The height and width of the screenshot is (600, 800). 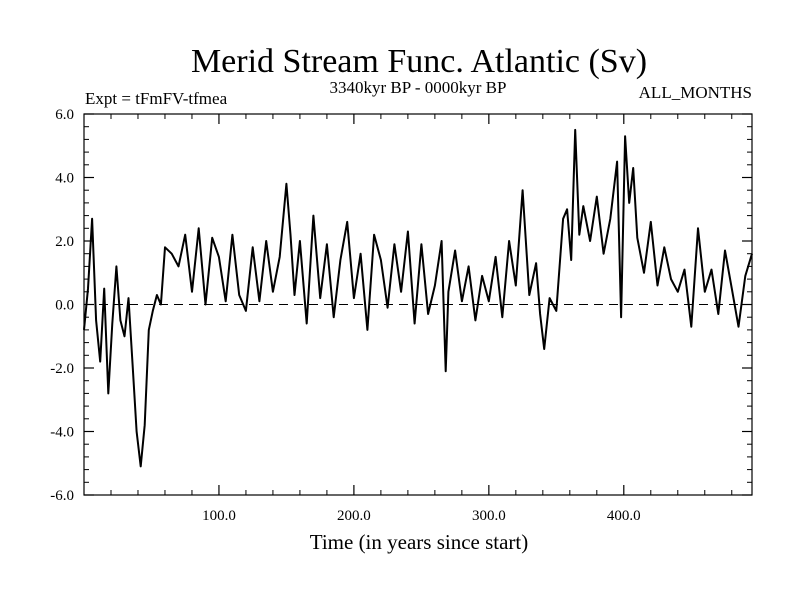 I want to click on x-tick-label: 300.0, so click(x=489, y=516).